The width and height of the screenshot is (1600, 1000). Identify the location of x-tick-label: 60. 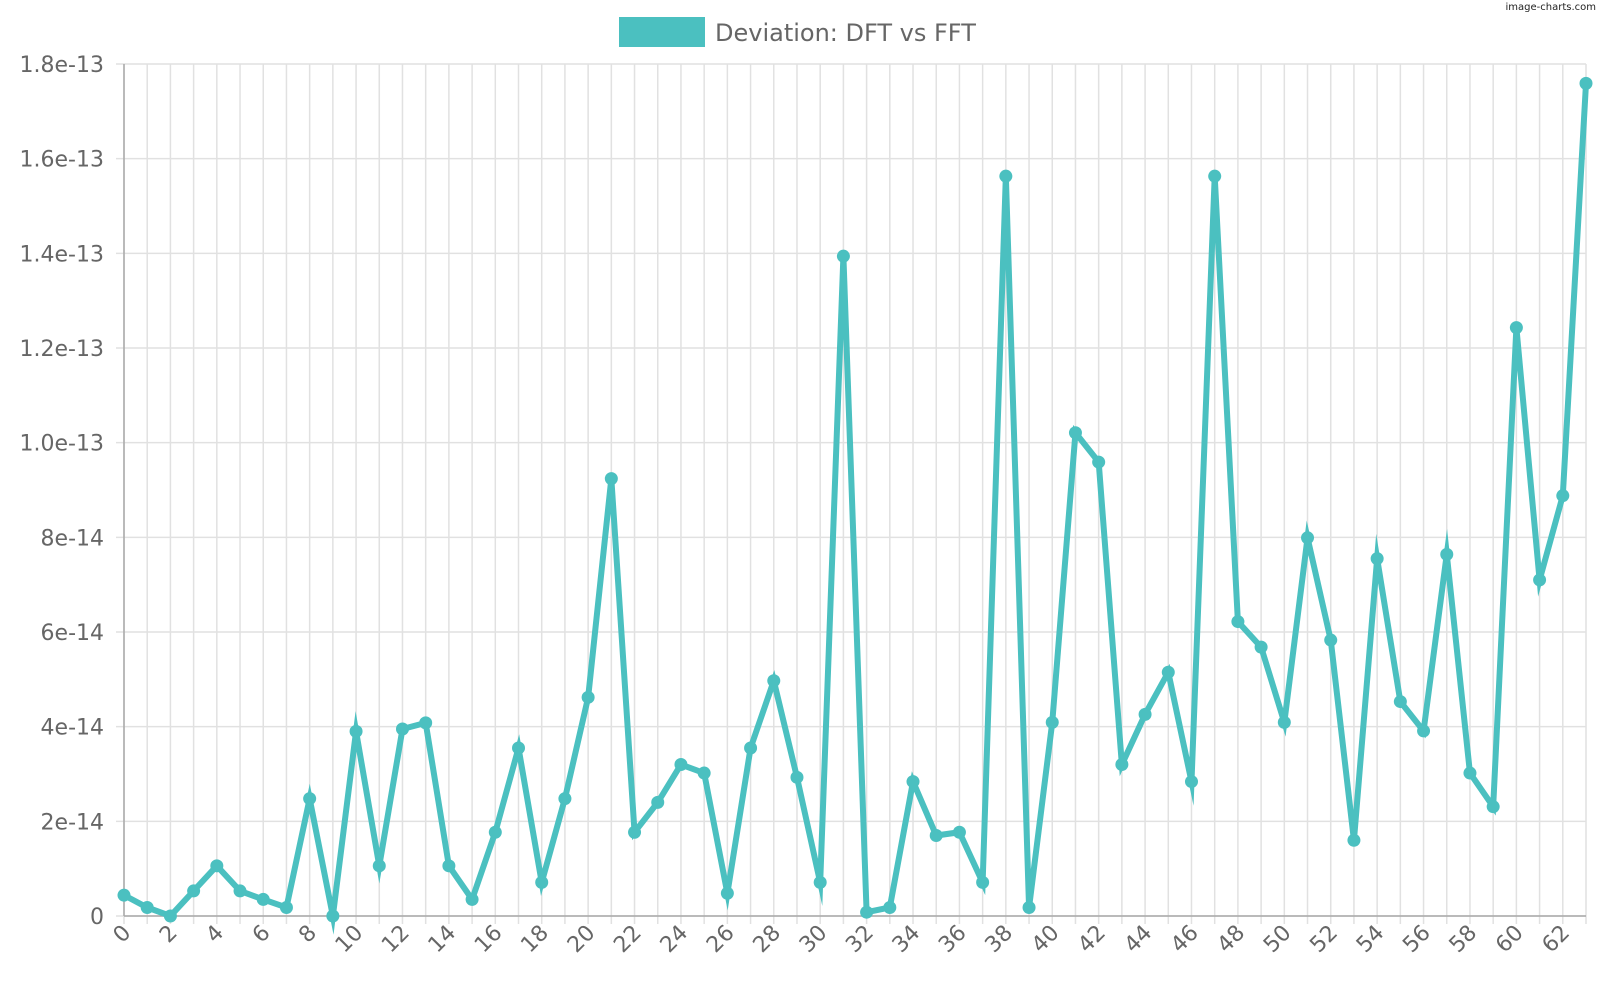
(1509, 939).